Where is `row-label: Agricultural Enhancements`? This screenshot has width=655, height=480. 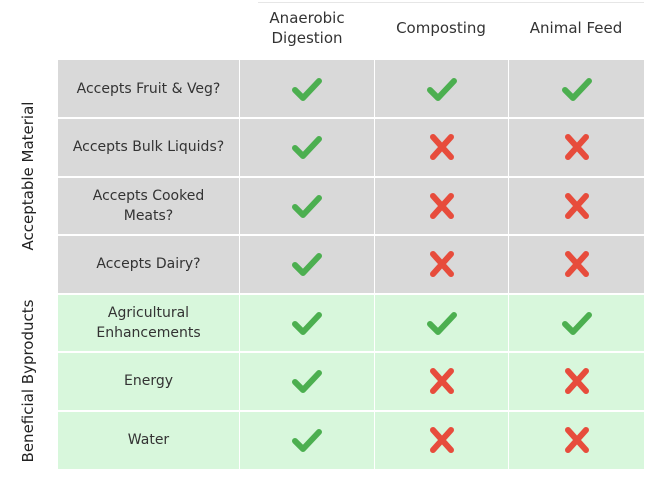
row-label: Agricultural Enhancements is located at coordinates (148, 323).